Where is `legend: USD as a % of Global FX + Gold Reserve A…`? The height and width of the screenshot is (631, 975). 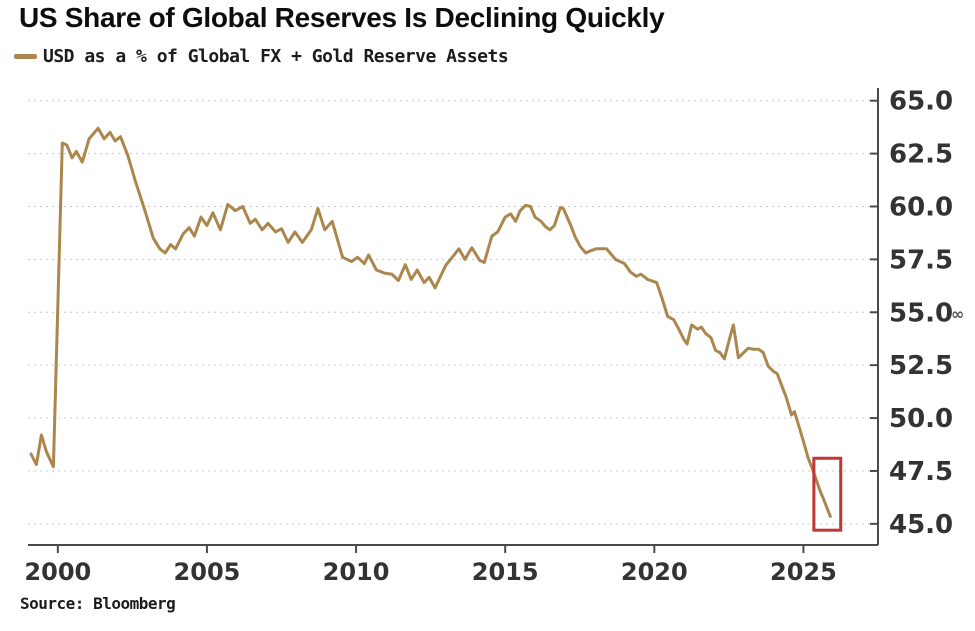
legend: USD as a % of Global FX + Gold Reserve A… is located at coordinates (261, 56).